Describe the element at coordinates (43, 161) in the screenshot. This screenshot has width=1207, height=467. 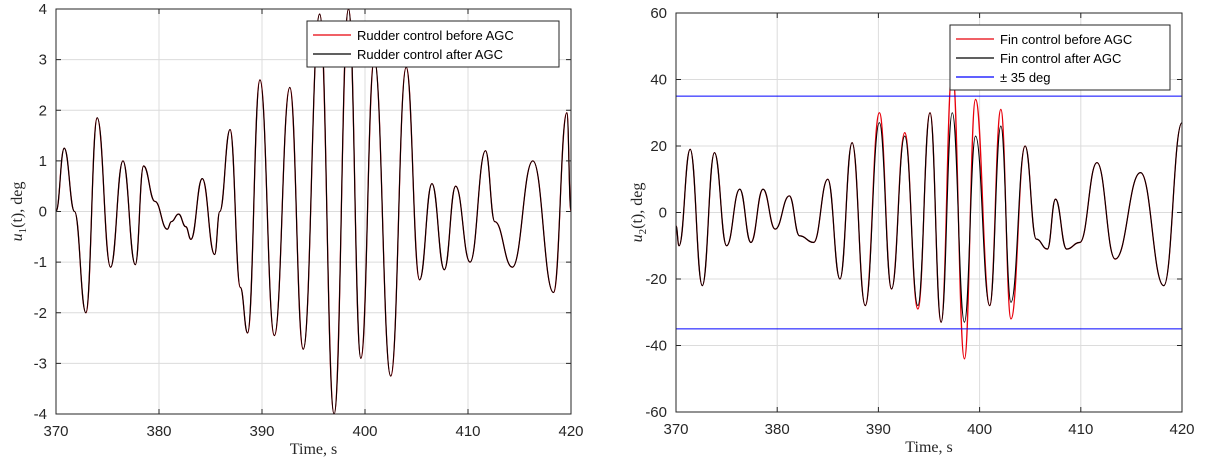
I see `y-tick-label: 1` at that location.